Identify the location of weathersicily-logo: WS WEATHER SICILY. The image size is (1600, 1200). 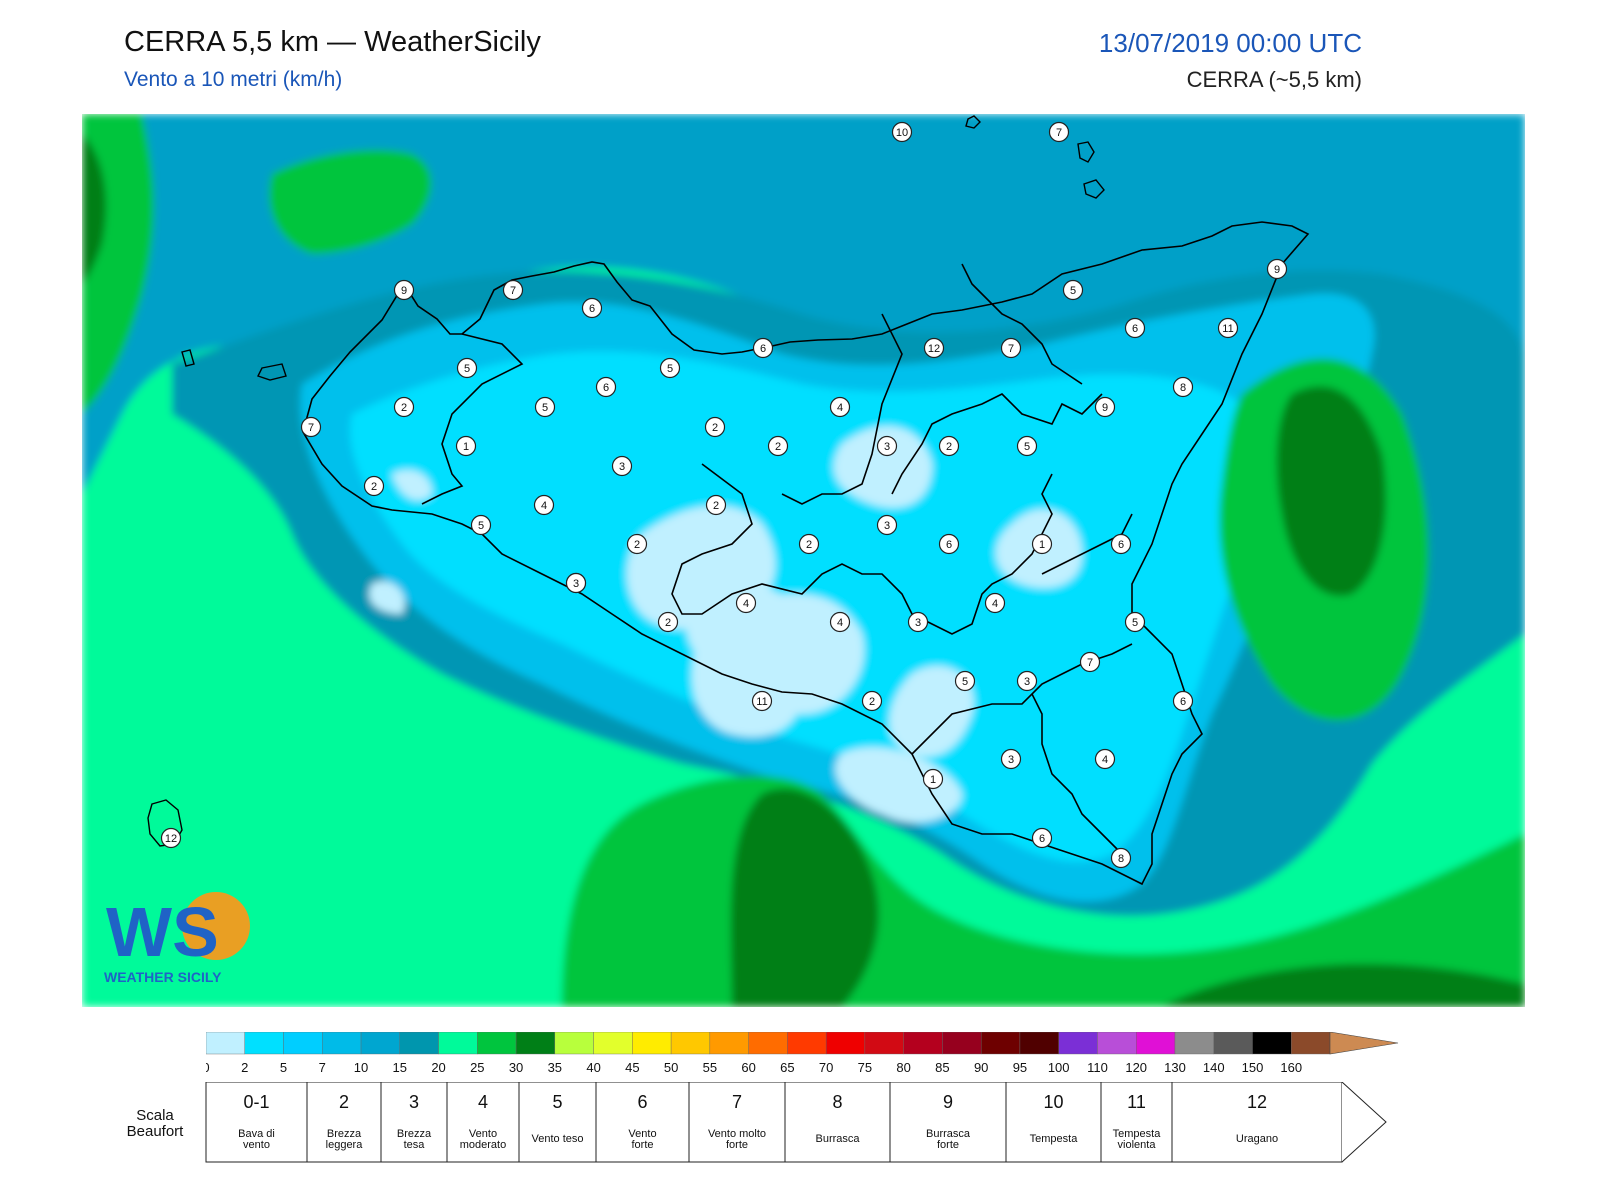
(176, 939).